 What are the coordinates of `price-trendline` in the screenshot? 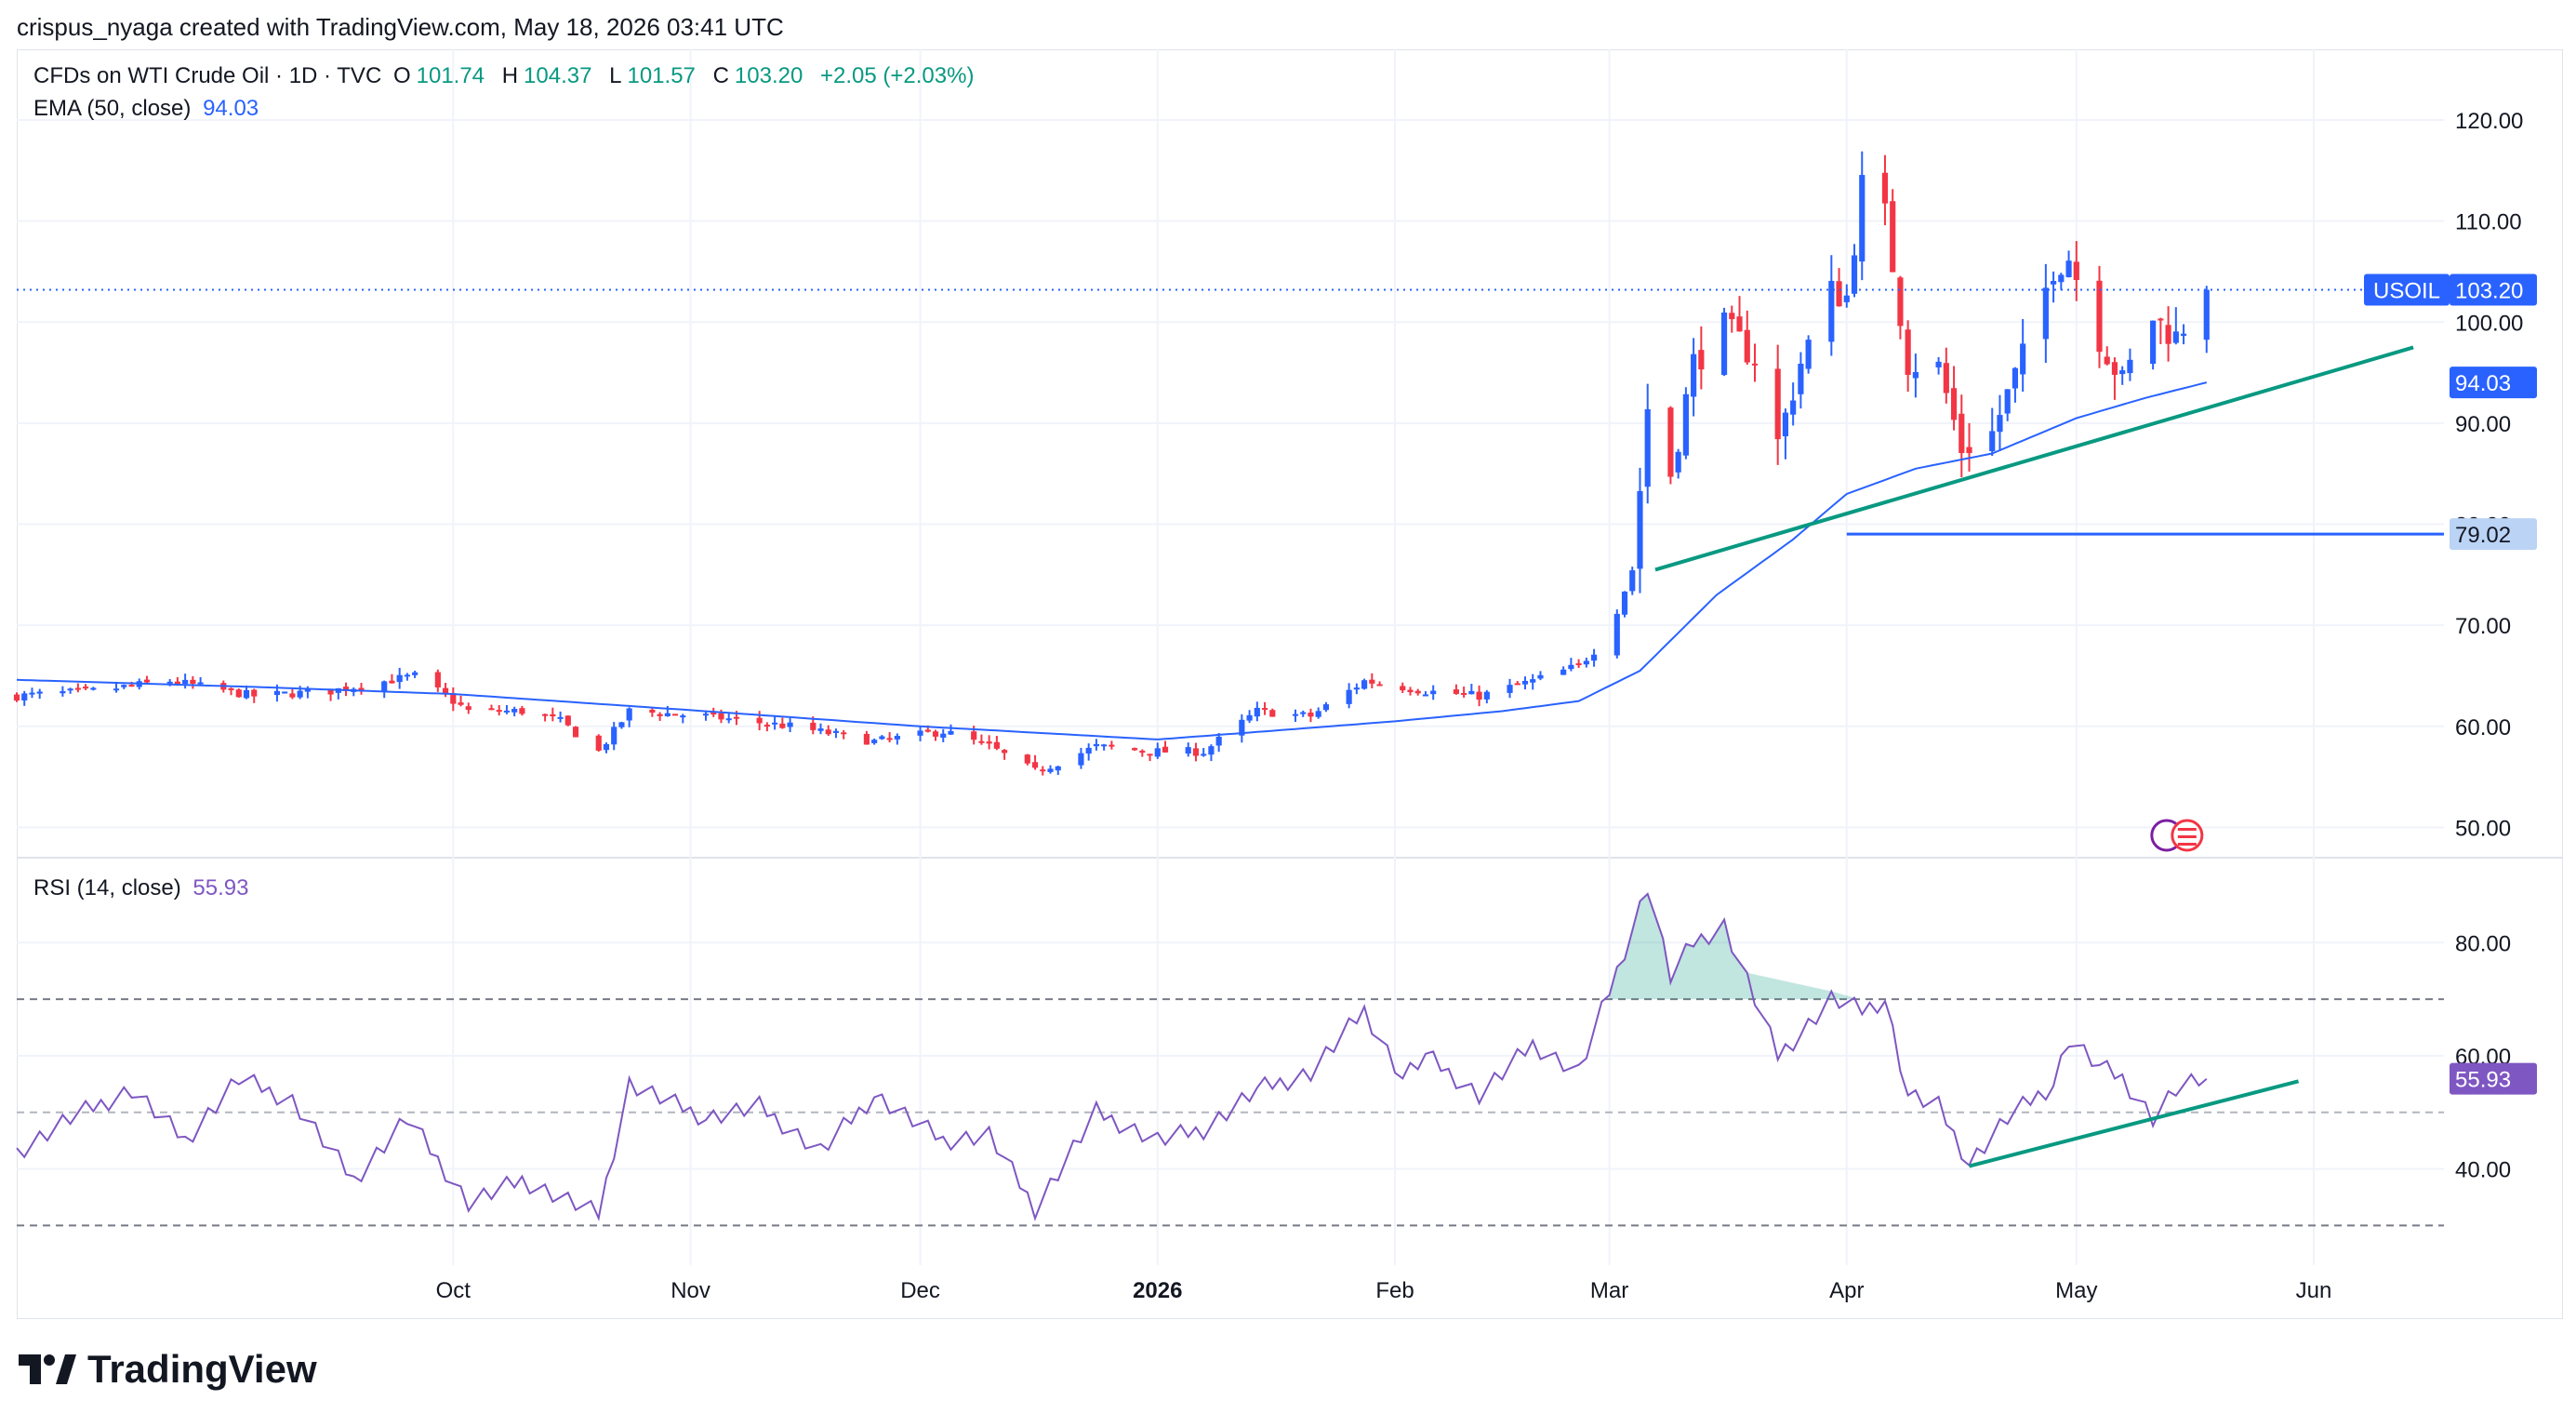 It's located at (2034, 458).